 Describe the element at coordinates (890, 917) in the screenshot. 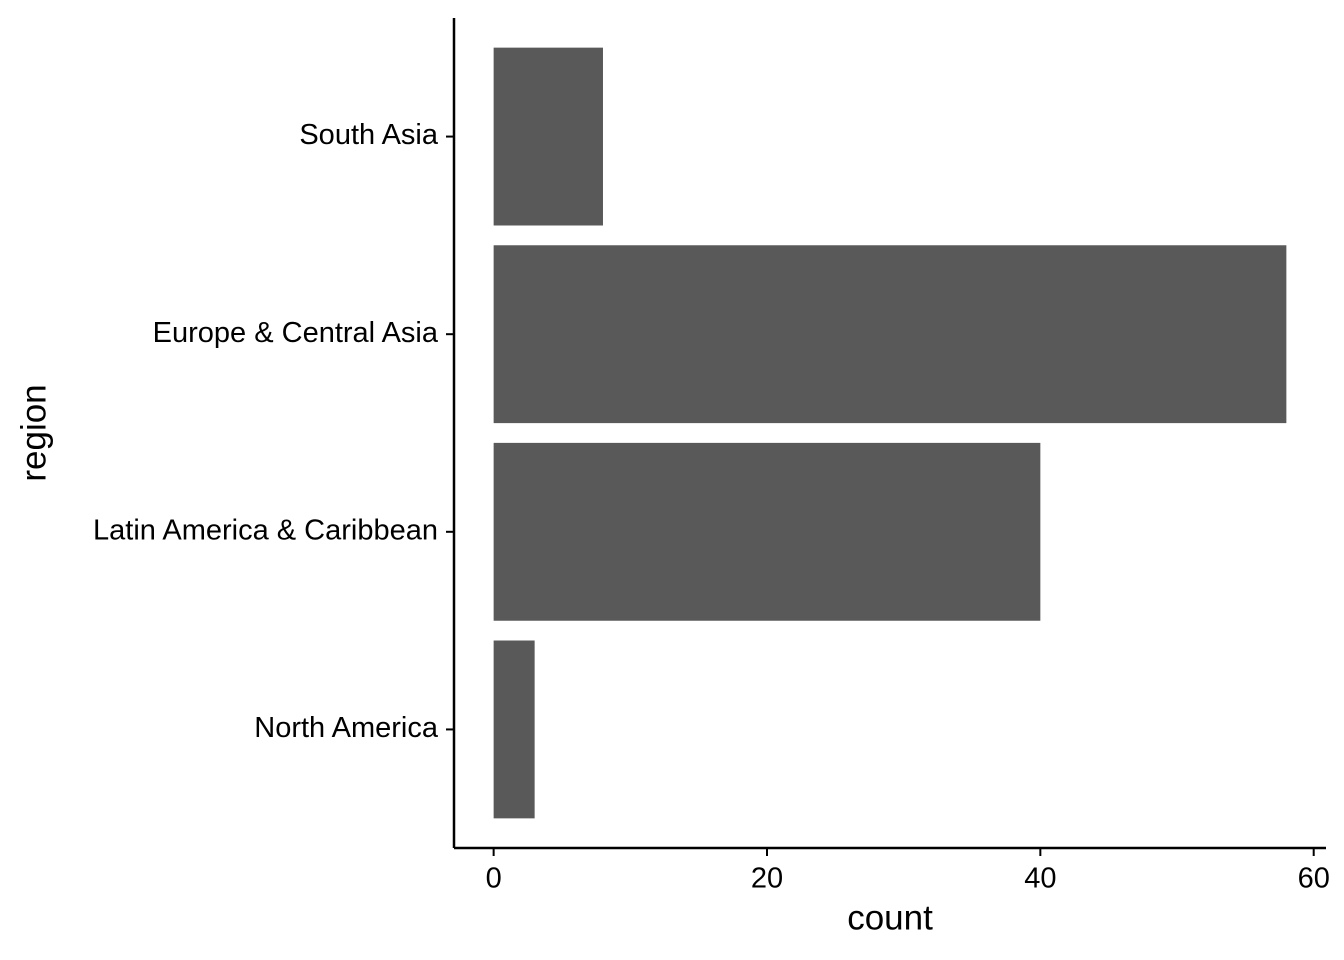

I see `x-axis-title: count` at that location.